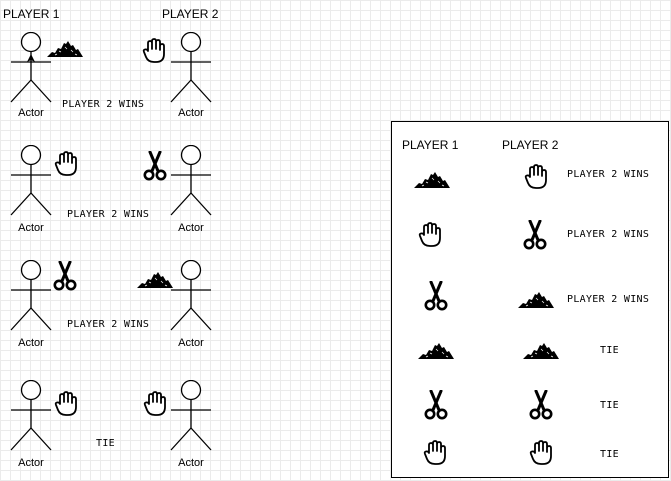  I want to click on player1-header: PLAYER 1, so click(31, 14).